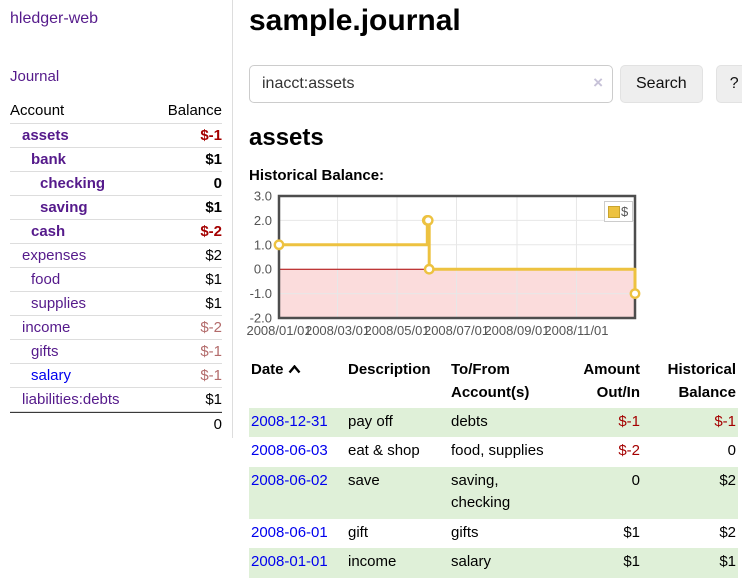 The width and height of the screenshot is (742, 582). Describe the element at coordinates (217, 424) in the screenshot. I see `accounts-total: 0` at that location.